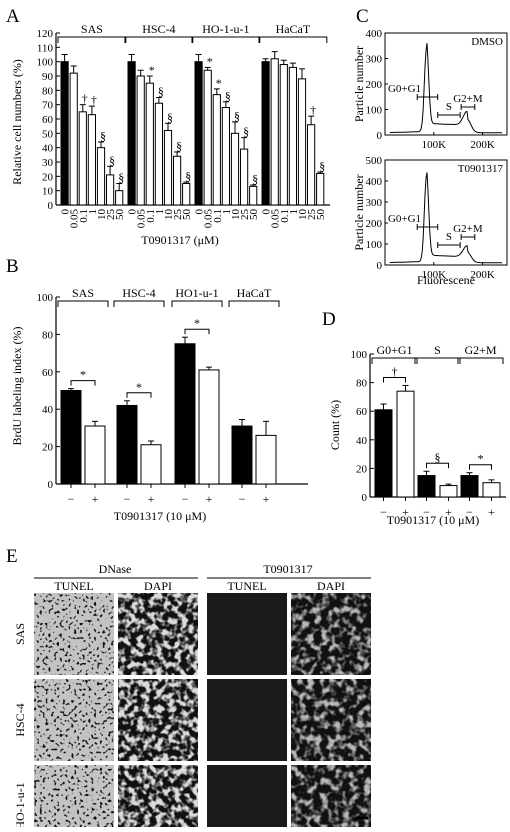 This screenshot has height=832, width=510. Describe the element at coordinates (196, 293) in the screenshot. I see `group-label: HO1-u-1` at that location.